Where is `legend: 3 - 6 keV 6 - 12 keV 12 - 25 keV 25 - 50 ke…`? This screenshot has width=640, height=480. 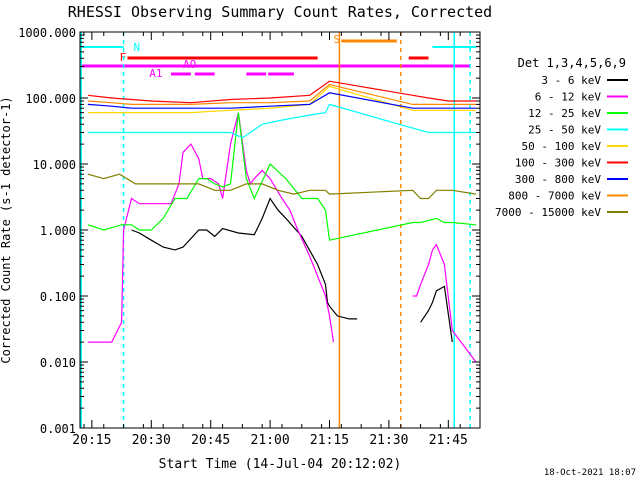
legend: 3 - 6 keV 6 - 12 keV 12 - 25 keV 25 - 50 ke… is located at coordinates (561, 146).